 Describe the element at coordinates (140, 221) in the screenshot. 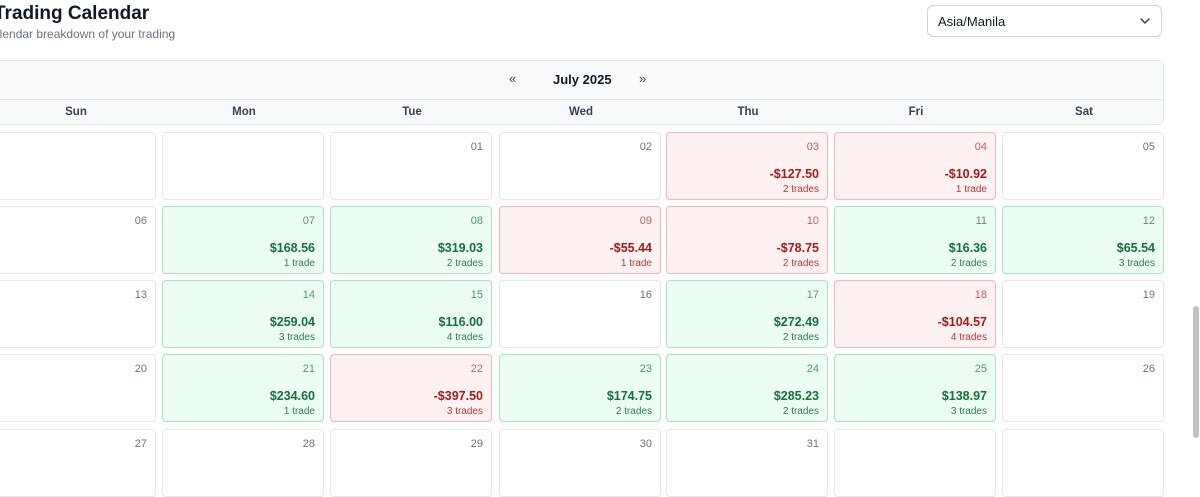

I see `day-number: 06` at that location.